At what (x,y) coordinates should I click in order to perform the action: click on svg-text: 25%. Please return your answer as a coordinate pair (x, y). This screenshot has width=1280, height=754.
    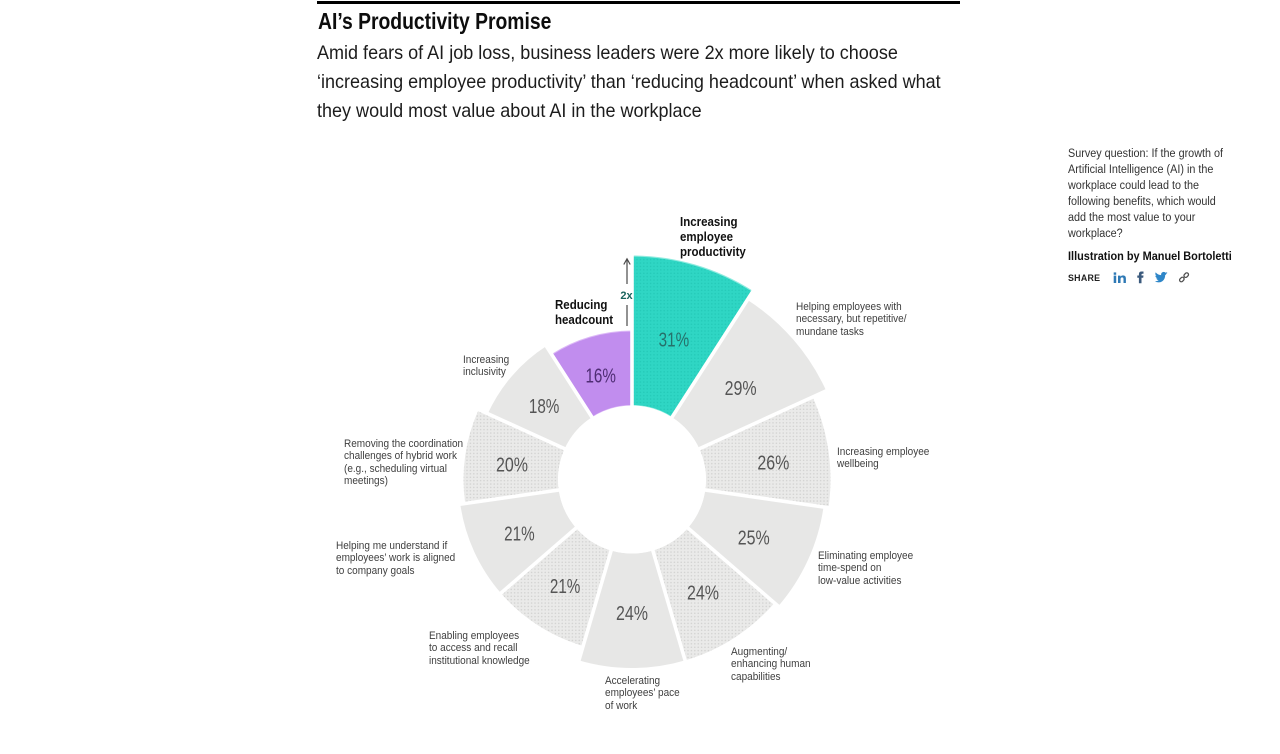
    Looking at the image, I should click on (754, 538).